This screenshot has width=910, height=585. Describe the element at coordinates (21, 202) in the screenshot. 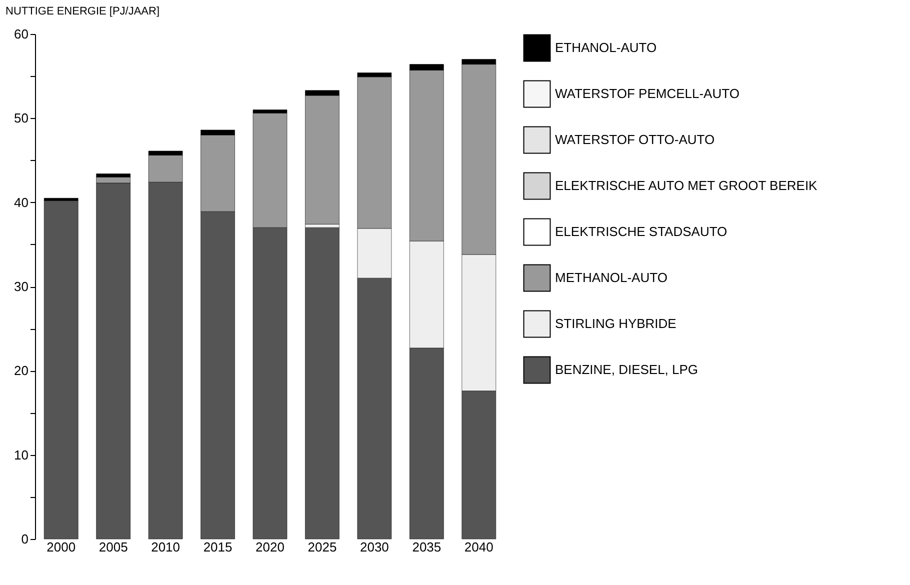

I see `y-tick-label: 40` at that location.